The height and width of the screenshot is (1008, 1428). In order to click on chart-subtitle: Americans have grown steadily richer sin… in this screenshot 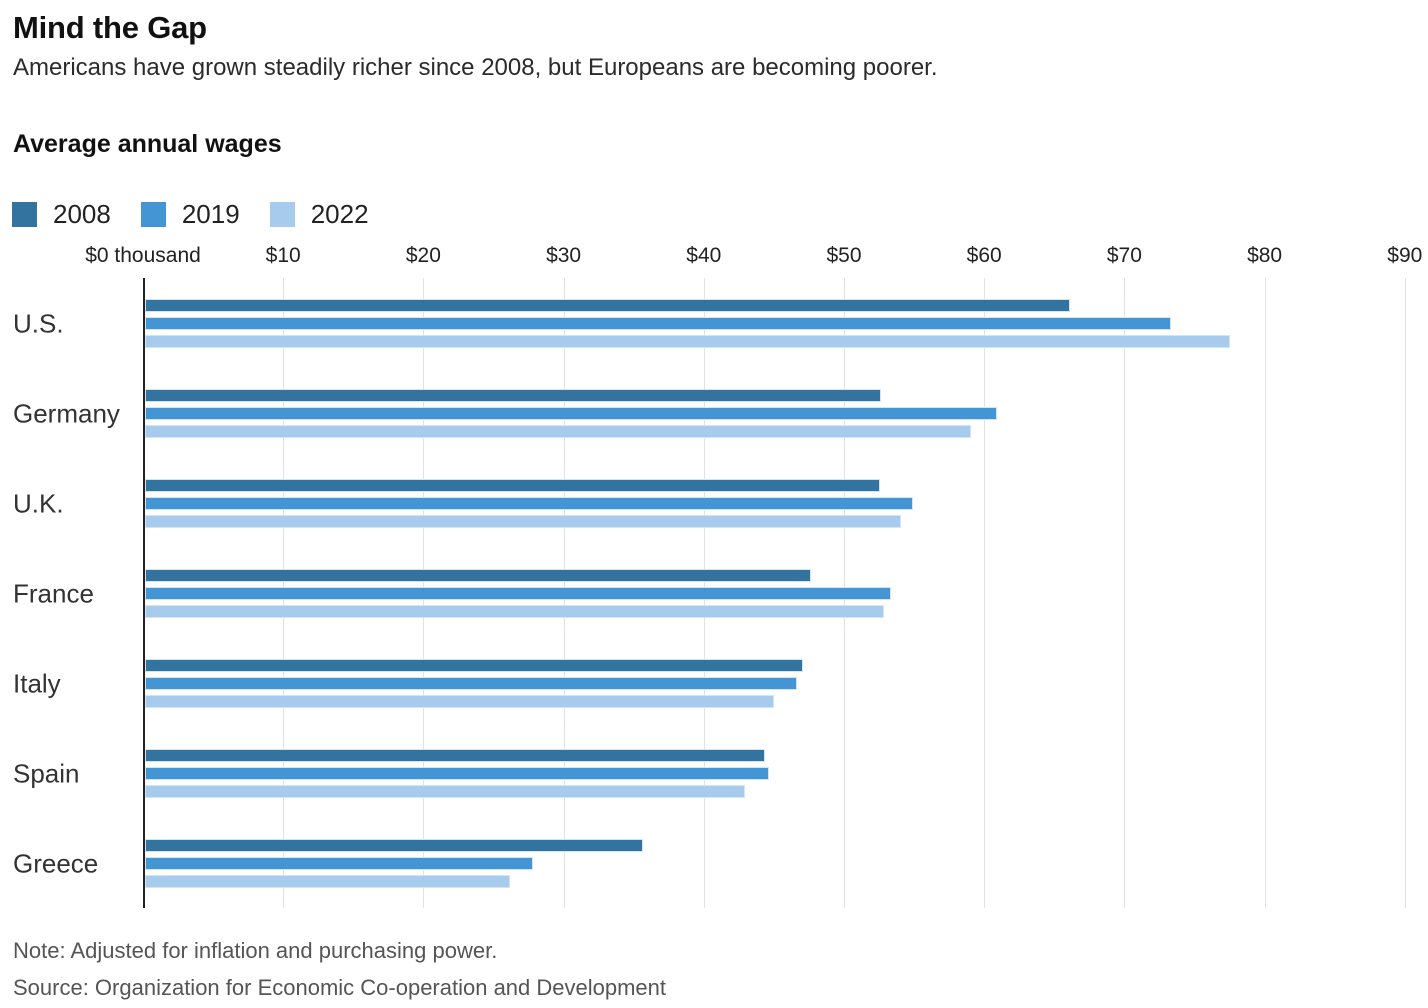, I will do `click(475, 67)`.